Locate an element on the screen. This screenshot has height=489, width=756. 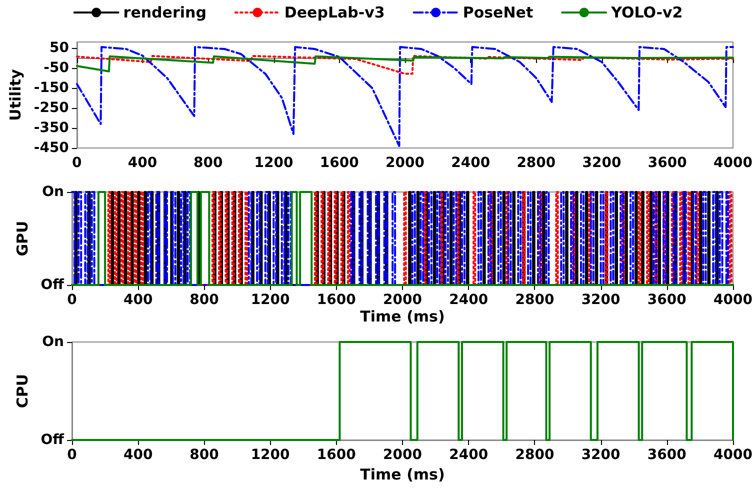
y-tick-label: 50 is located at coordinates (59, 48).